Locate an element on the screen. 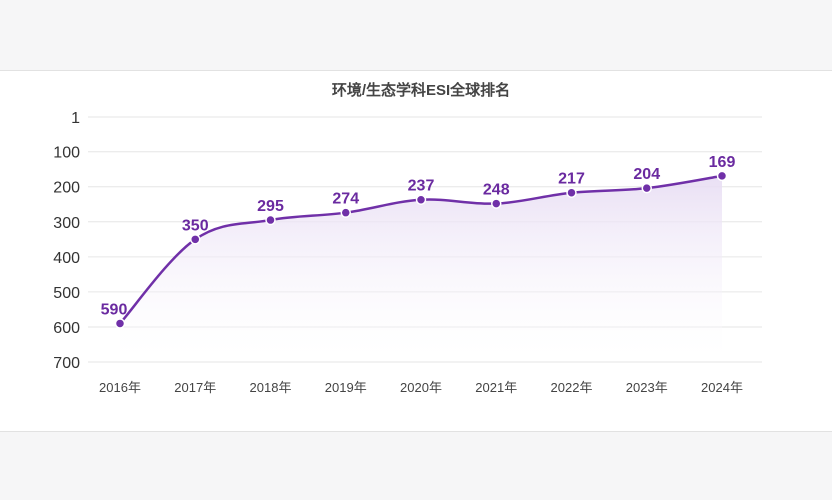 This screenshot has height=500, width=832. y-tick-label: 200 is located at coordinates (66, 188).